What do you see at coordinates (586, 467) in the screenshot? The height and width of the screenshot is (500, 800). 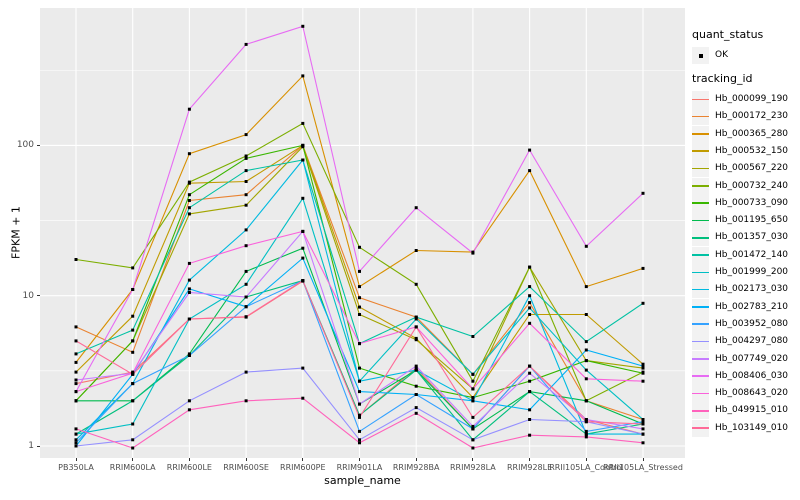 I see `x-tick-label: RRII105LA_Control` at bounding box center [586, 467].